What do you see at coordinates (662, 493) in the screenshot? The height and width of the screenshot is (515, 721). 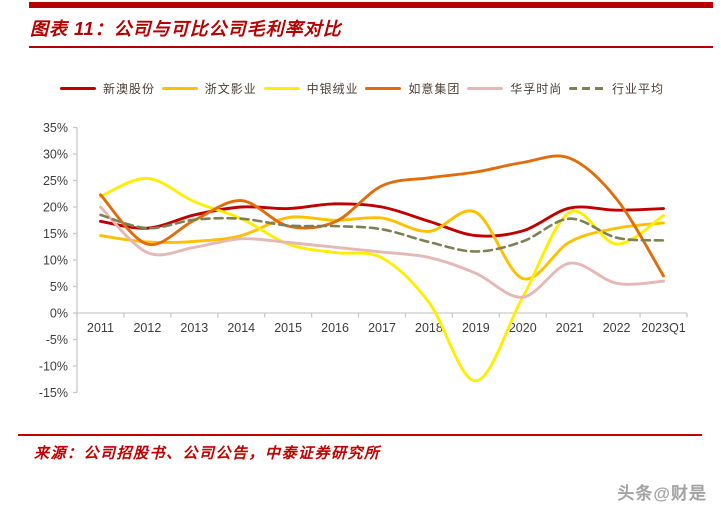 I see `watermark: 头条@财是` at bounding box center [662, 493].